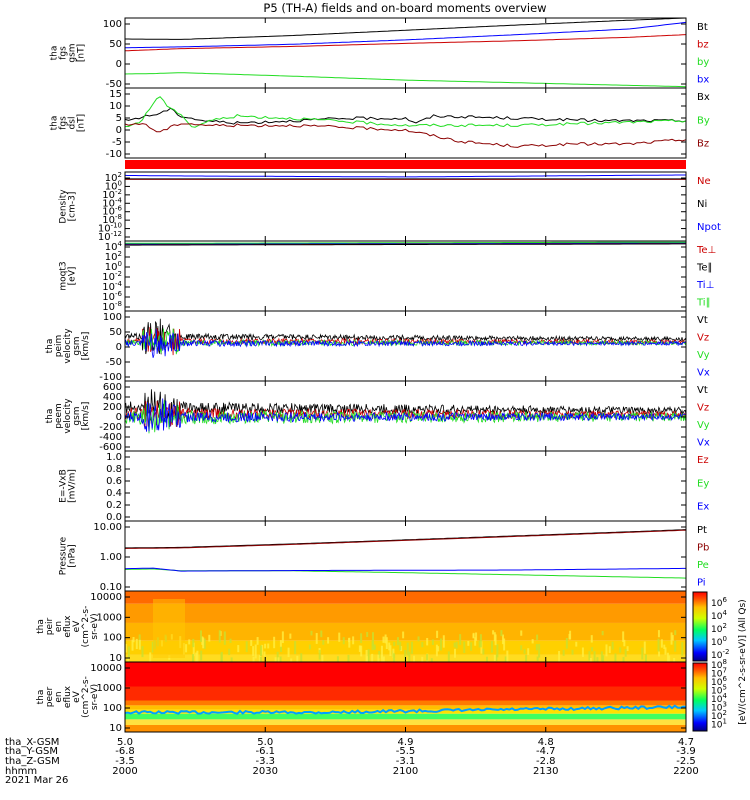 This screenshot has height=800, width=750. Describe the element at coordinates (82, 123) in the screenshot. I see `y-axis-label-line: [nT]` at that location.